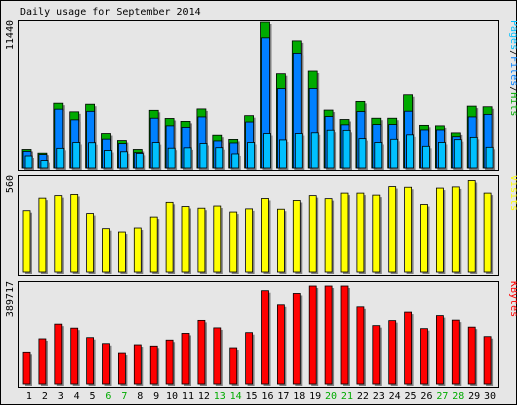 This screenshot has width=517, height=405. What do you see at coordinates (490, 396) in the screenshot?
I see `x-tick-label: 30` at bounding box center [490, 396].